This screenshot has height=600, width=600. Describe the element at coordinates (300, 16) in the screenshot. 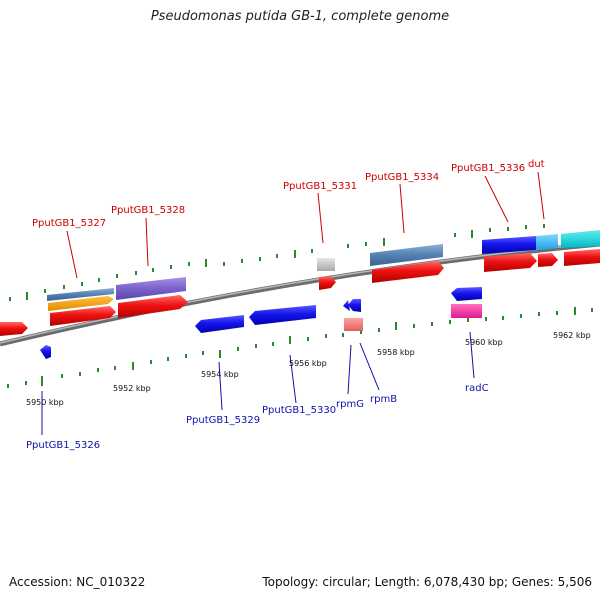

I see `page-title: Pseudomonas putida GB-1, complete genome` at that location.